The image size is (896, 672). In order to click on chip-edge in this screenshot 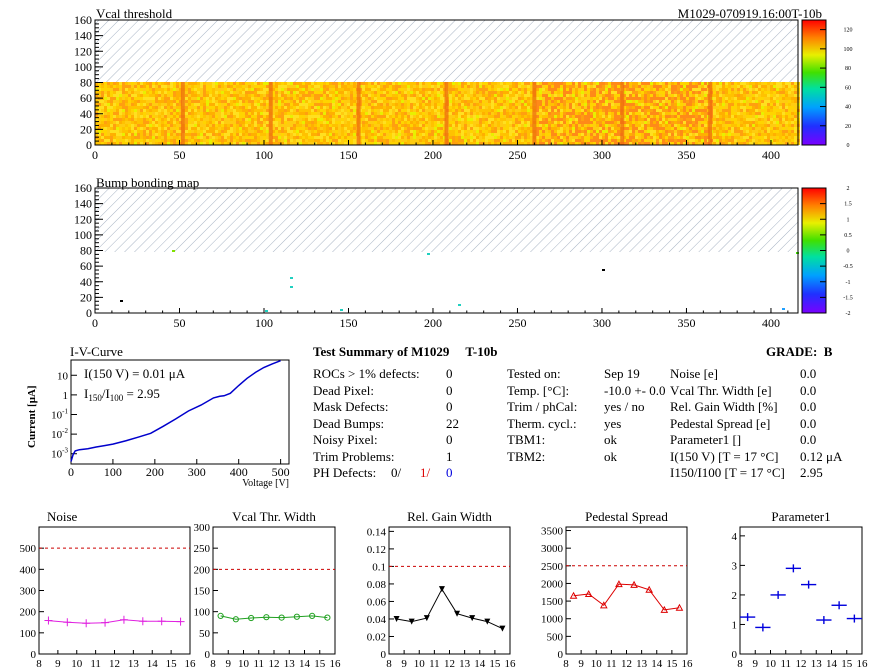, I will do `click(182, 113)`.